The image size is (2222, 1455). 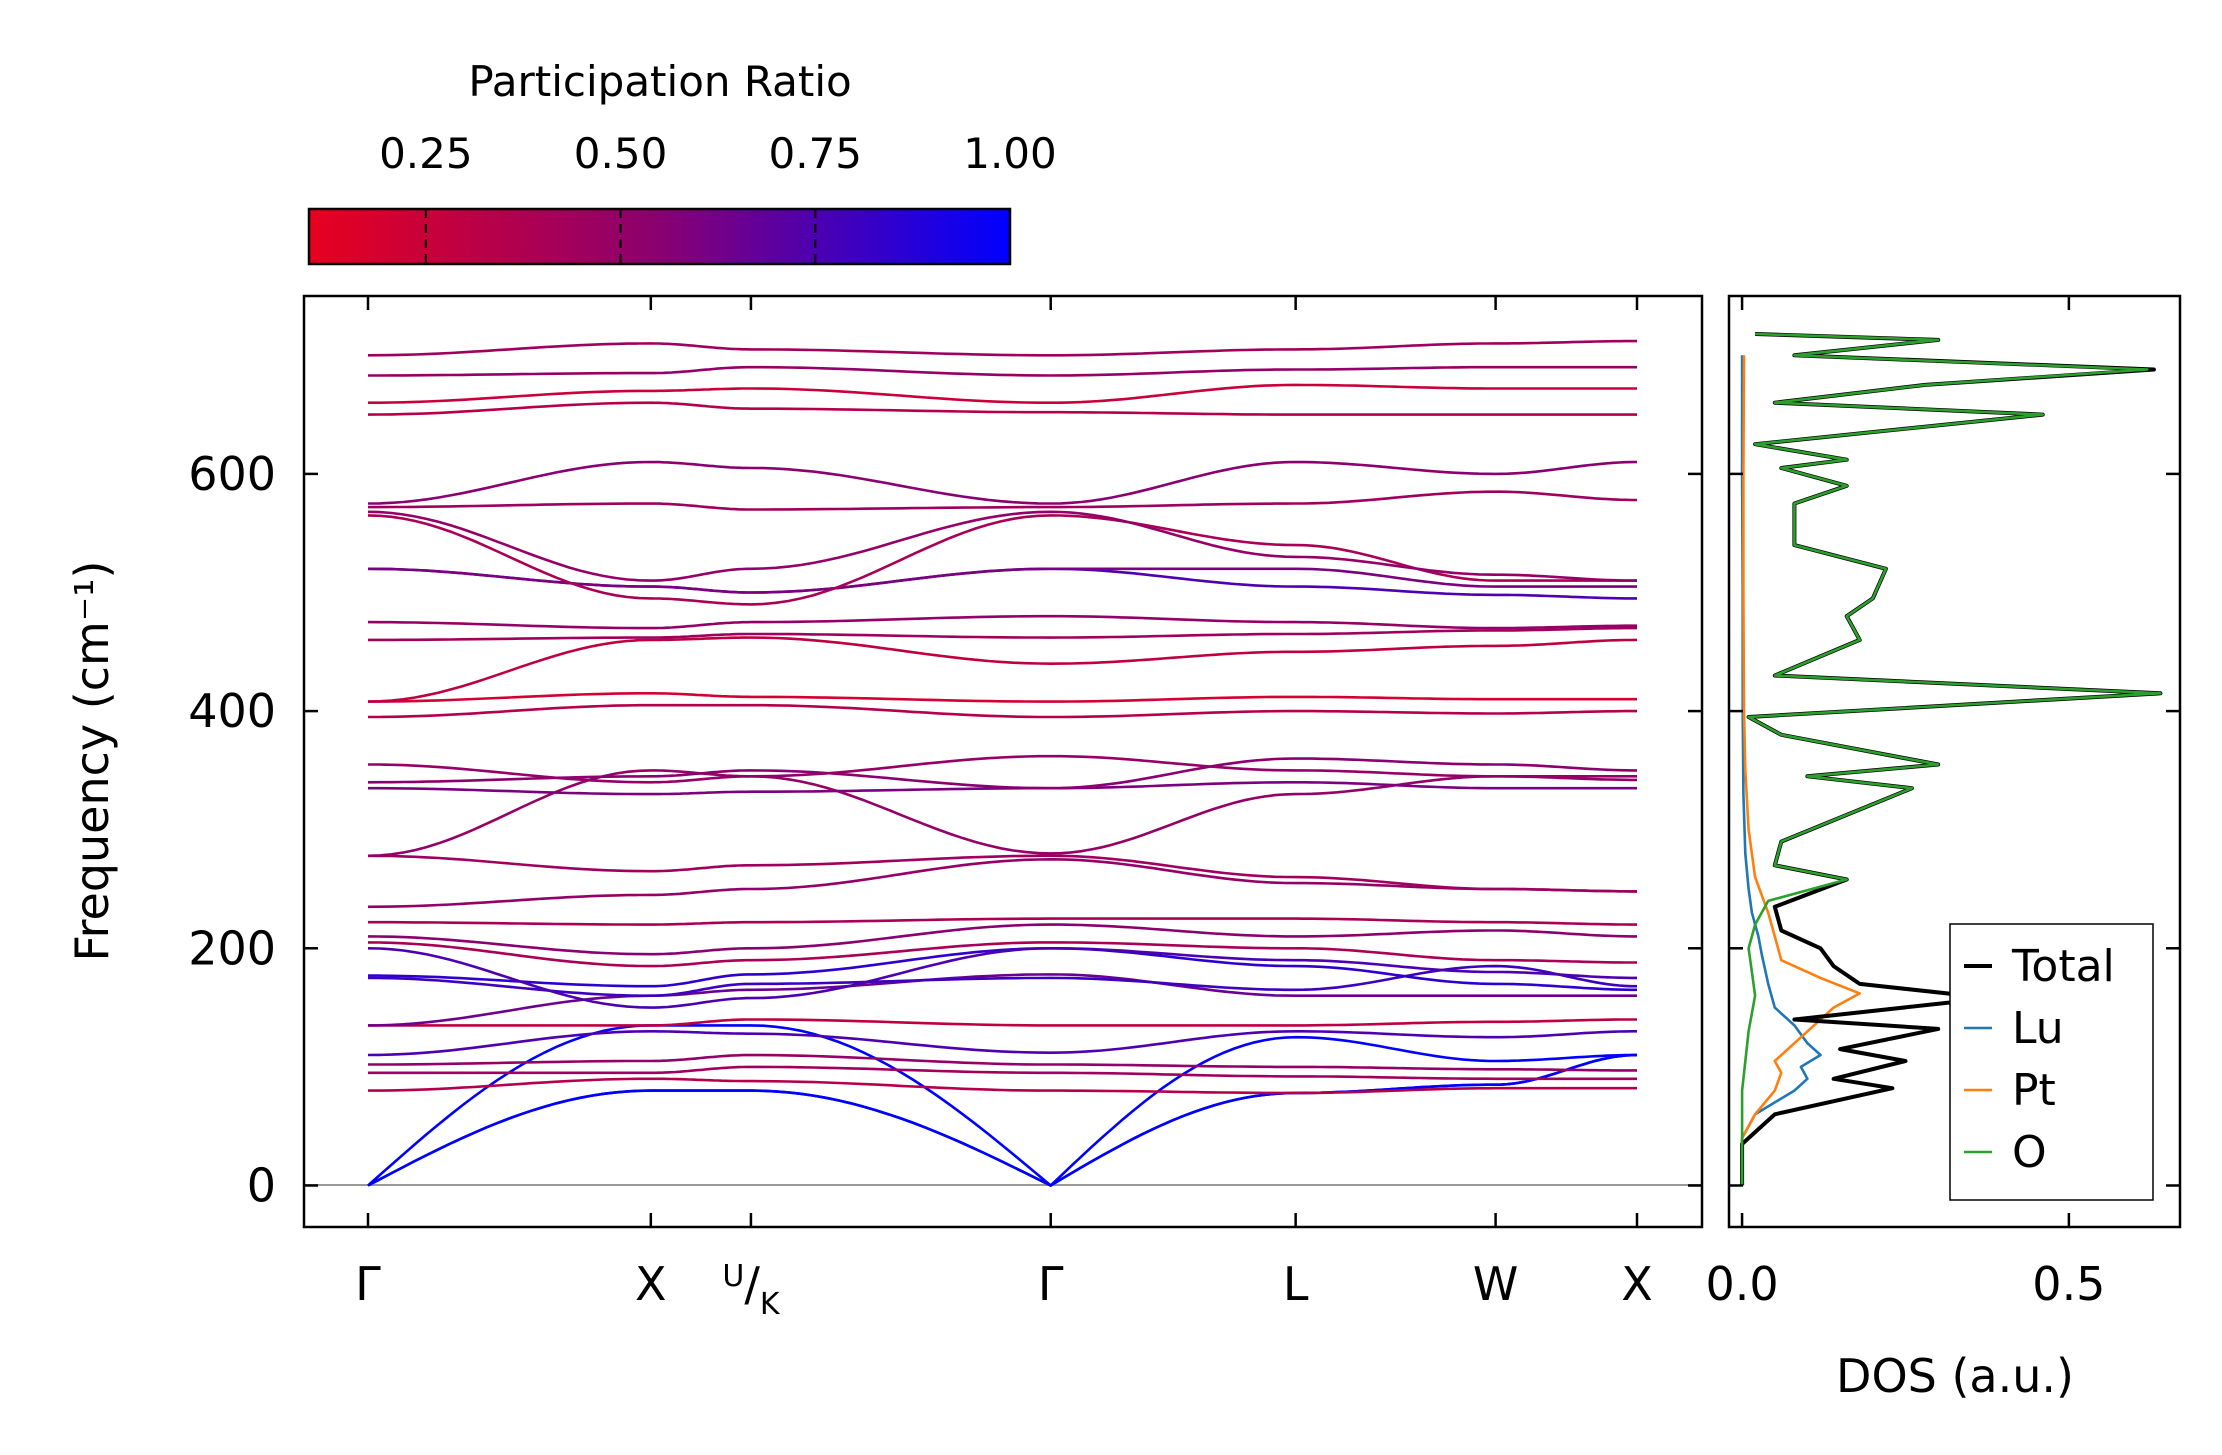 What do you see at coordinates (1741, 1284) in the screenshot?
I see `dos-tick-label: 0.0` at bounding box center [1741, 1284].